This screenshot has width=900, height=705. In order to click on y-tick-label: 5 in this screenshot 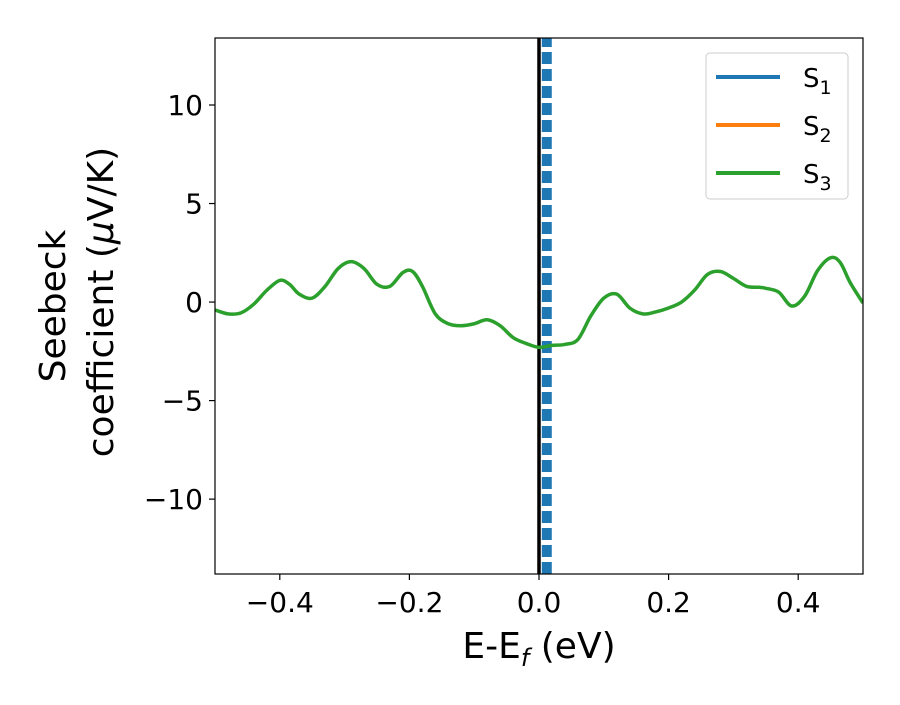, I will do `click(194, 204)`.